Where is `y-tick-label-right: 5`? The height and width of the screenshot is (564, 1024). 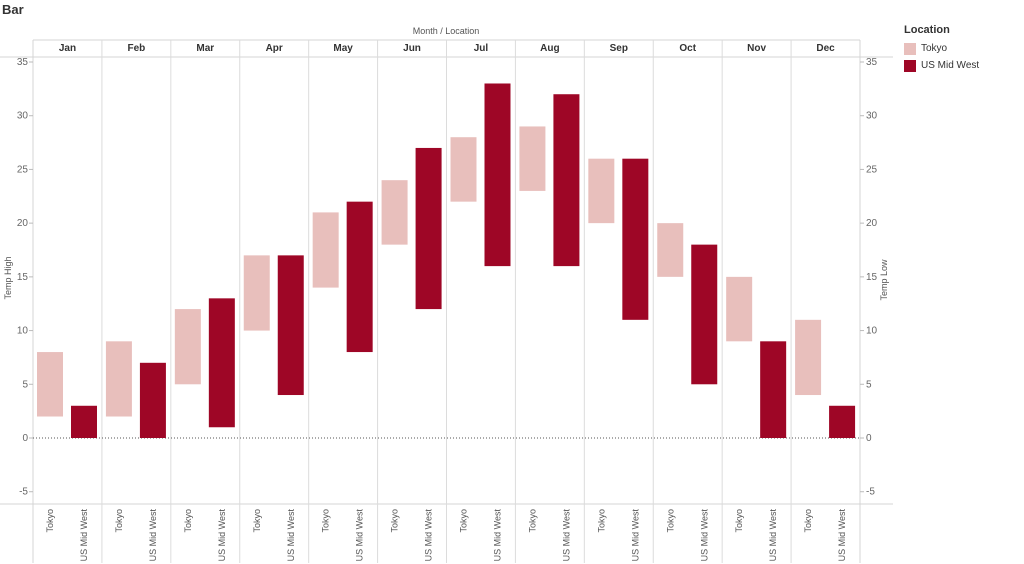 y-tick-label-right: 5 is located at coordinates (869, 384).